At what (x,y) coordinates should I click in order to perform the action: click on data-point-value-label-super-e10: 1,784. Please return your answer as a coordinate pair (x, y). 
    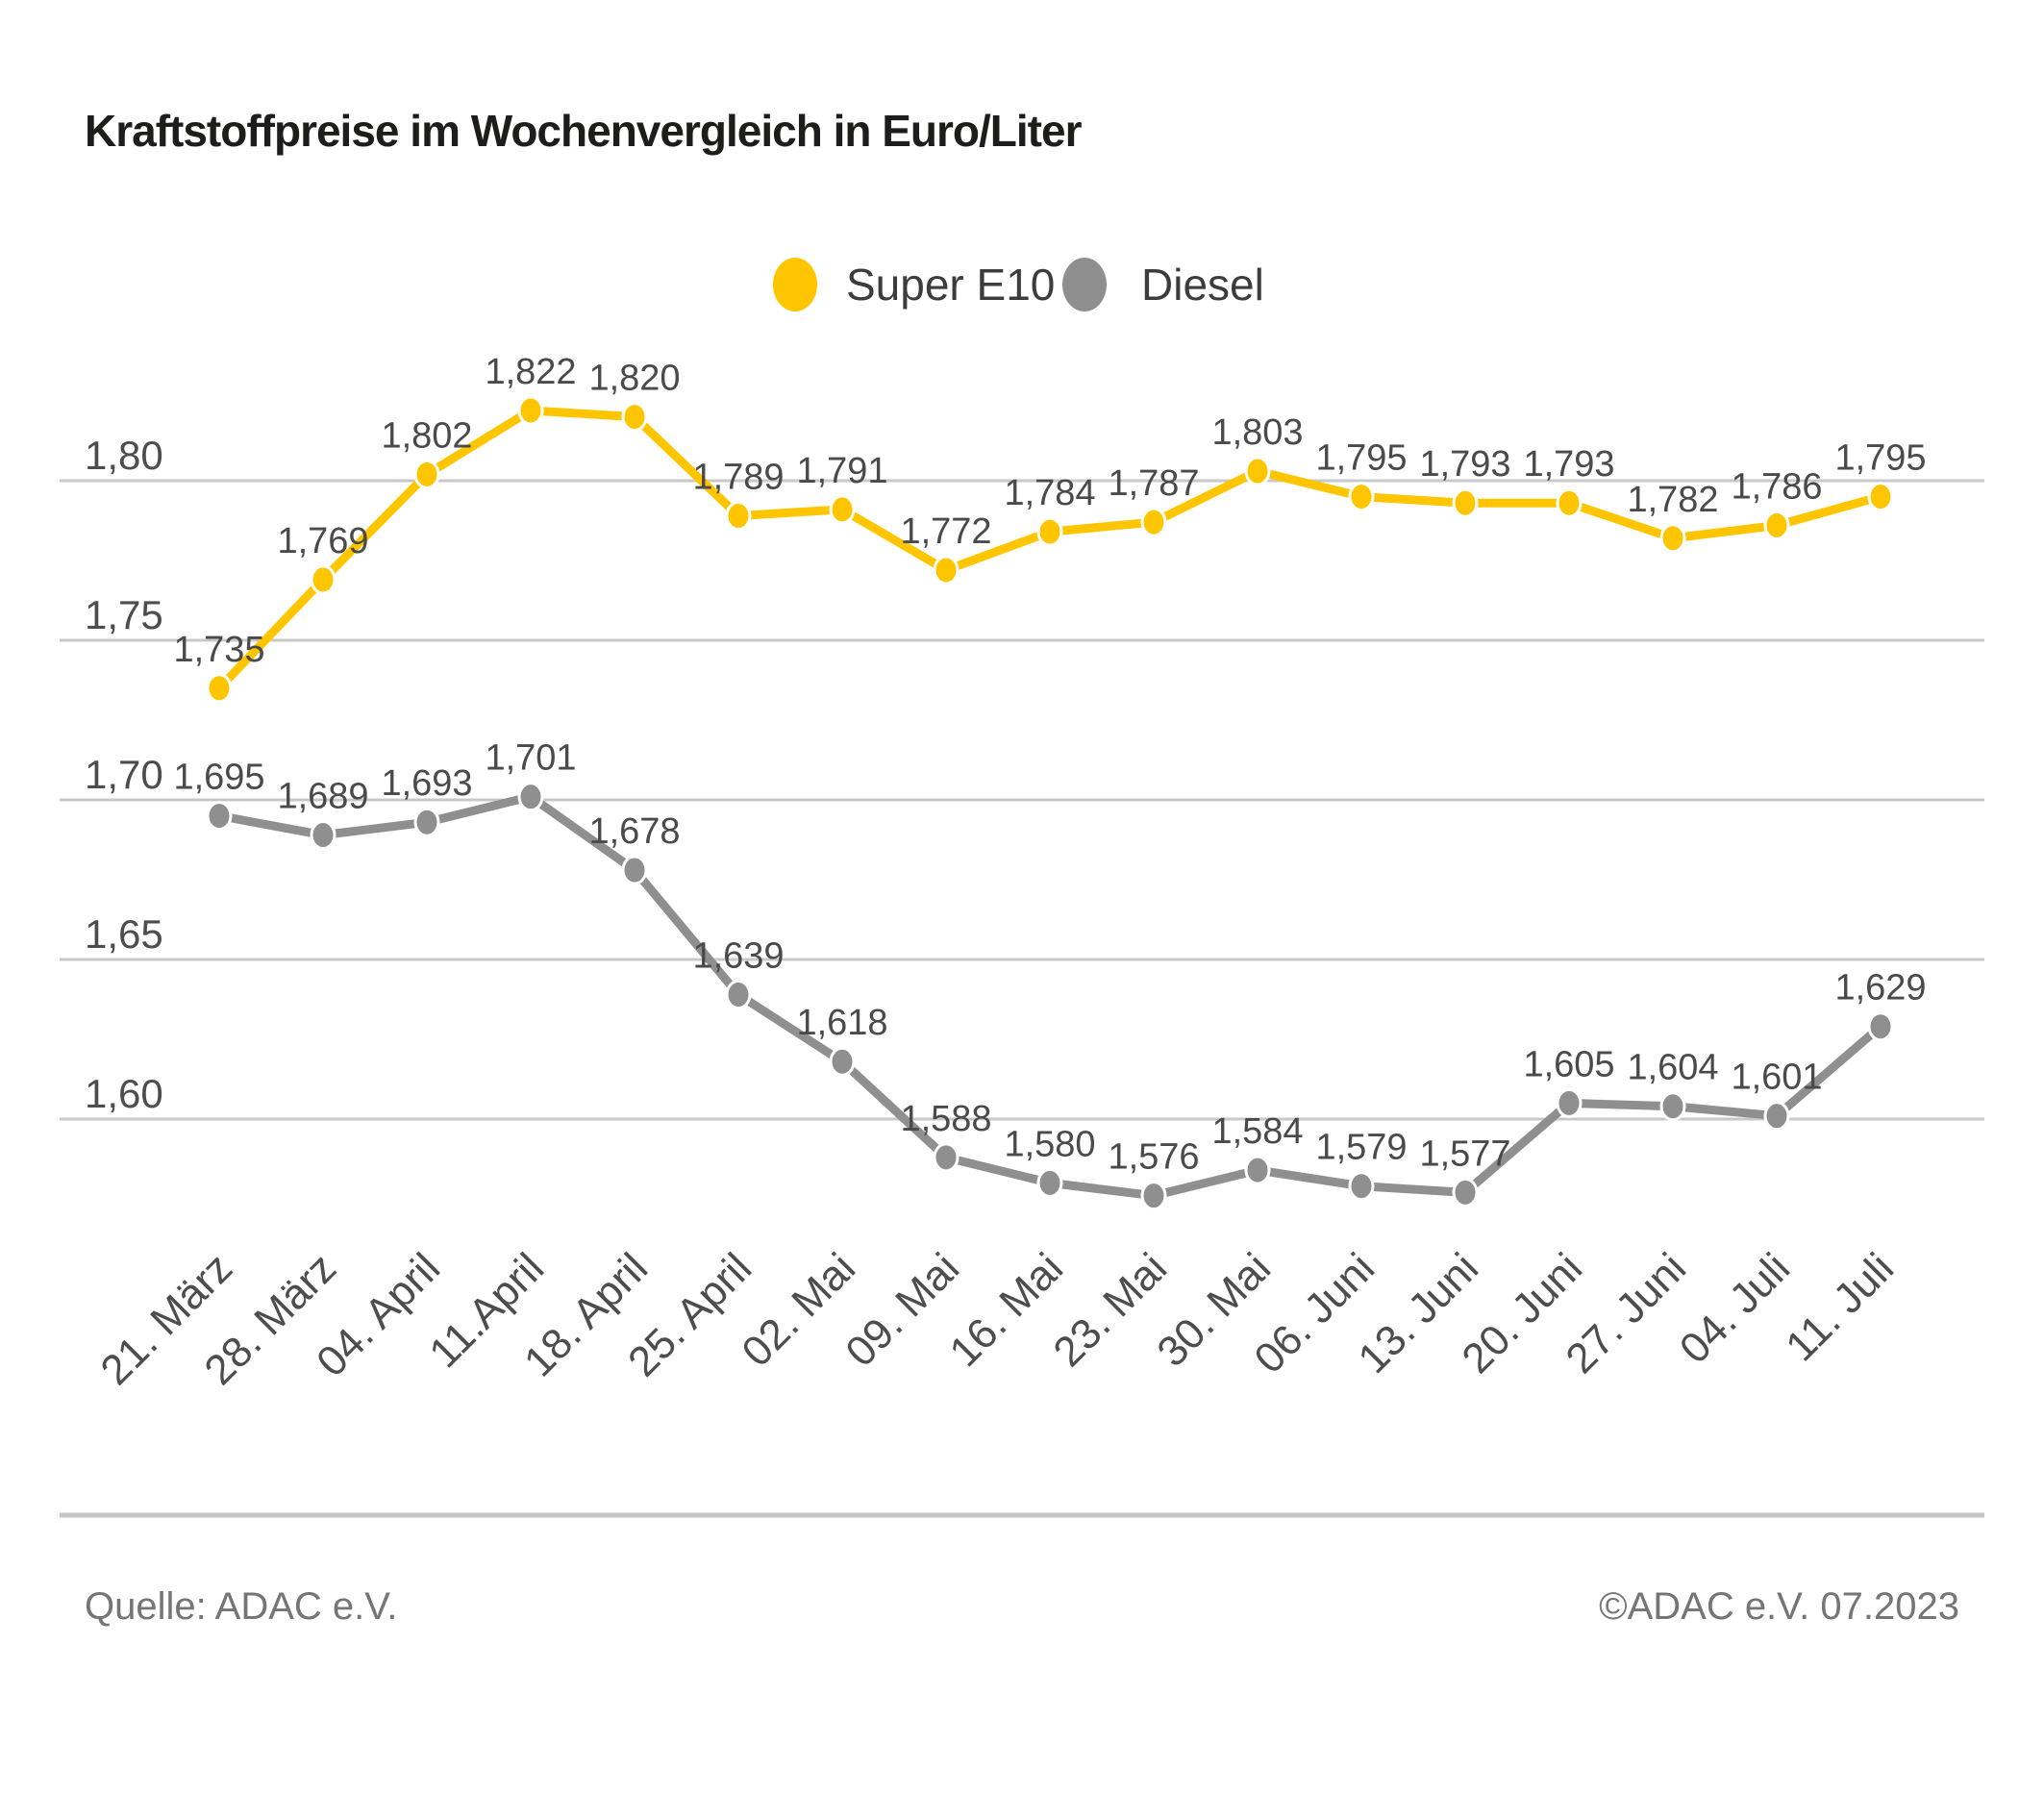
    Looking at the image, I should click on (1049, 493).